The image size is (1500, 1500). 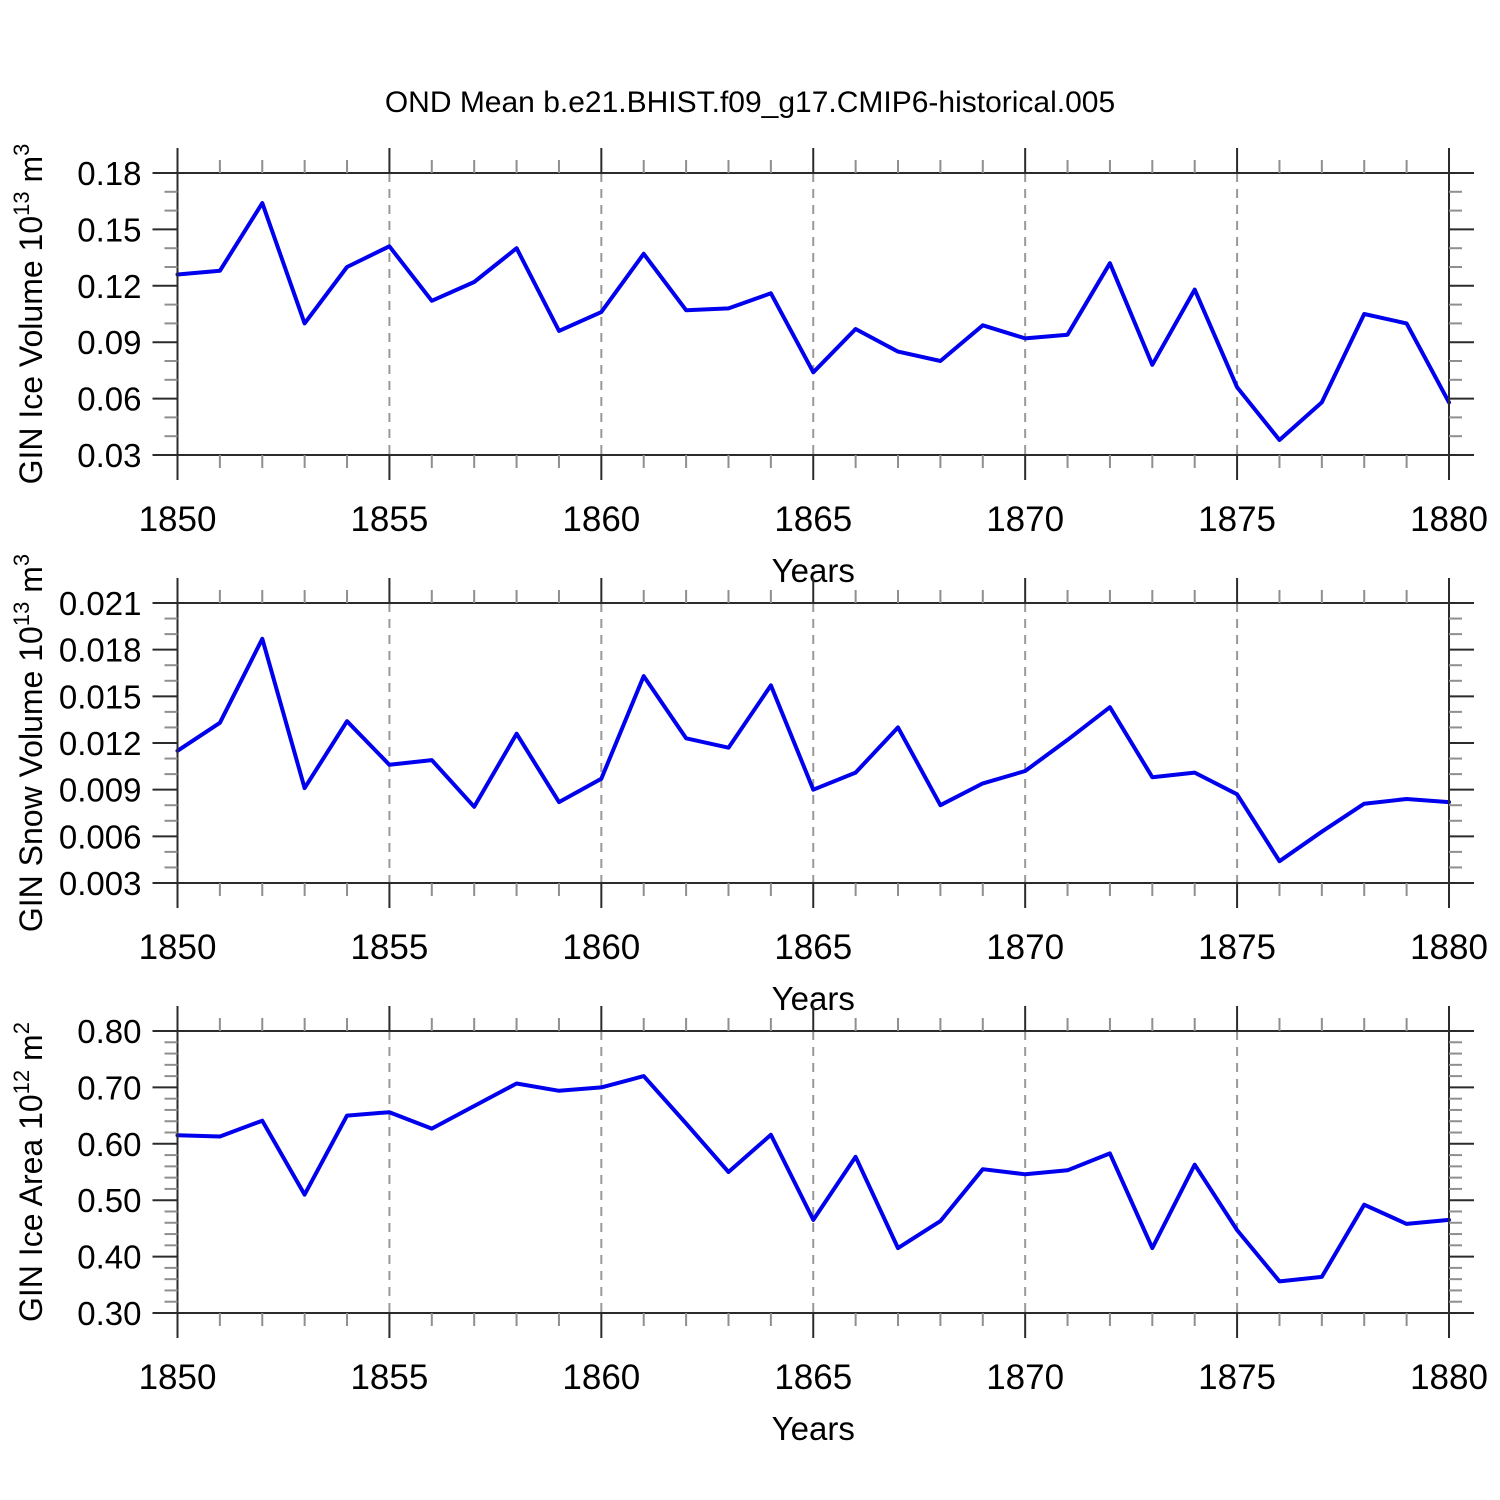 What do you see at coordinates (109, 173) in the screenshot?
I see `y-tick-label: 0.18` at bounding box center [109, 173].